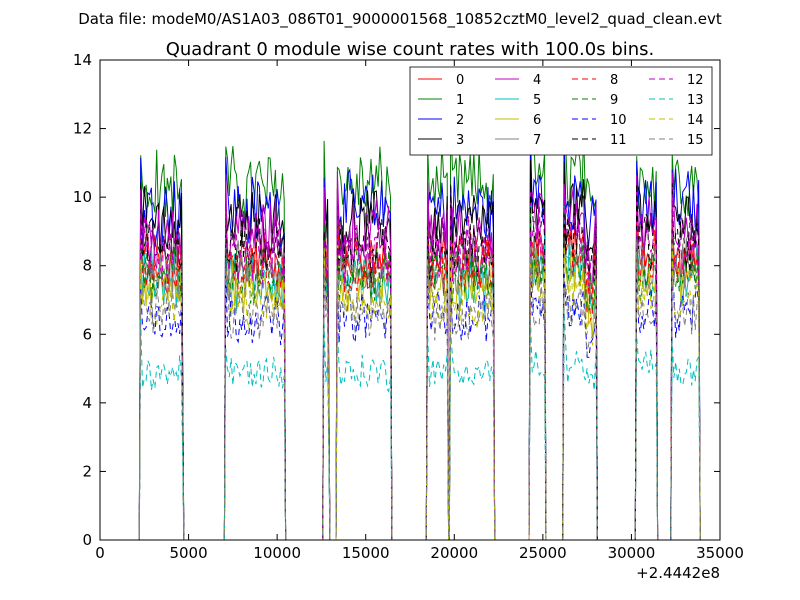 This screenshot has width=800, height=600. What do you see at coordinates (82, 197) in the screenshot?
I see `y-tick-label: 10` at bounding box center [82, 197].